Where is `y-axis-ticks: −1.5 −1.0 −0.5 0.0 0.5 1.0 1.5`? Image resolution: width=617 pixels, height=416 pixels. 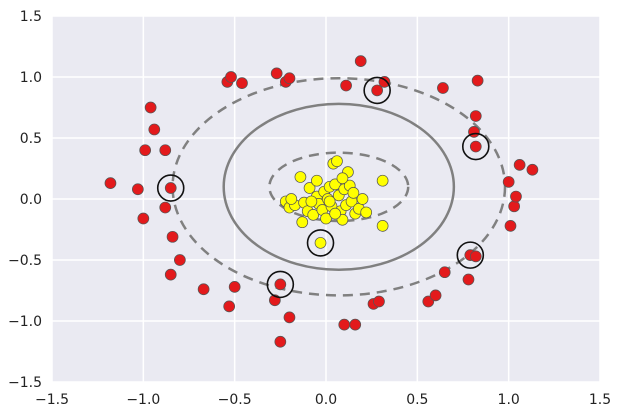
y-axis-ticks: −1.5 −1.0 −0.5 0.0 0.5 1.0 1.5 is located at coordinates (25, 200).